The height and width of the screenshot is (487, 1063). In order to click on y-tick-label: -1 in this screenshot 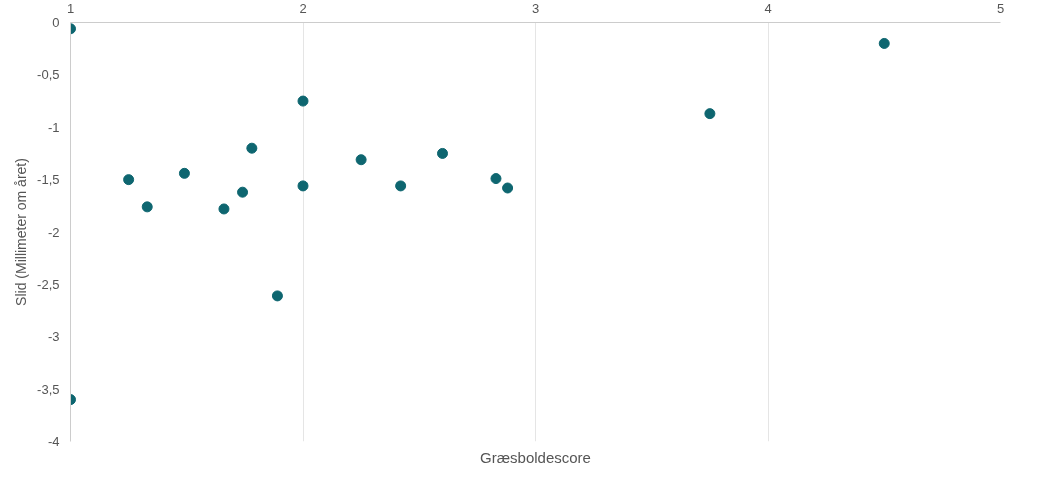, I will do `click(53, 127)`.